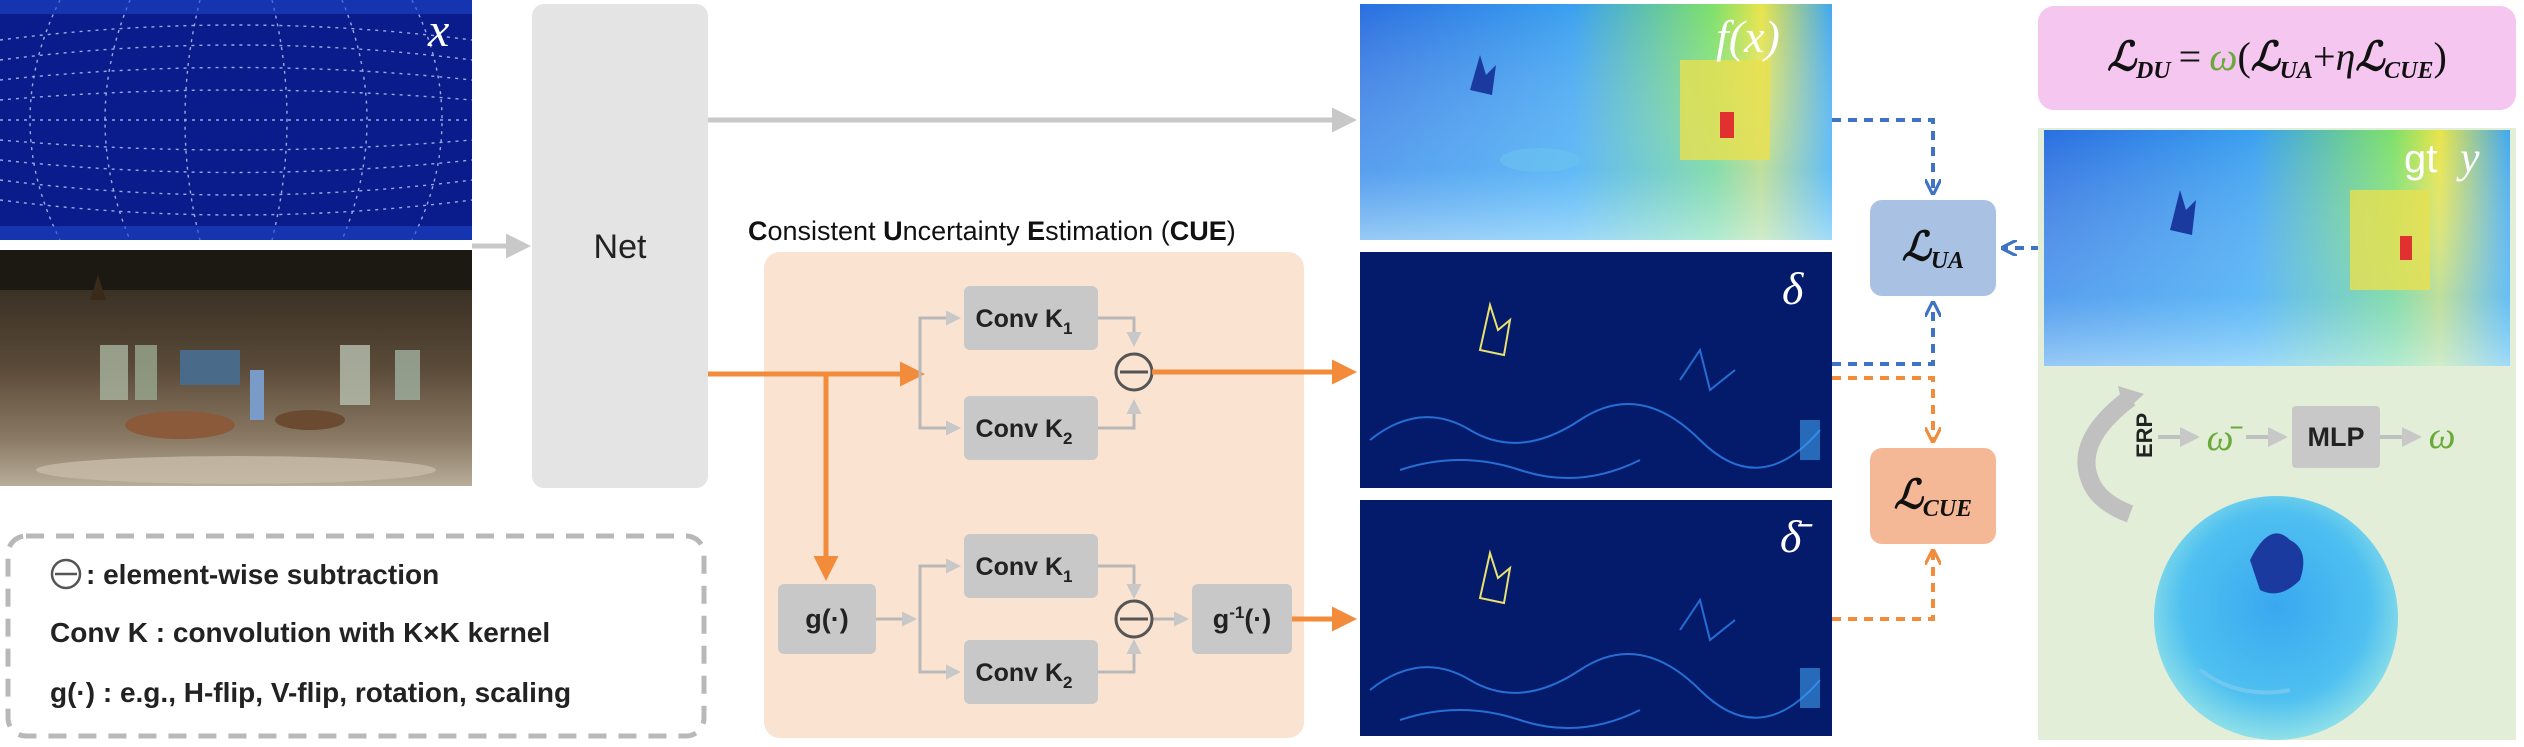 The image size is (2524, 747). I want to click on mlp-label: MLP, so click(2336, 437).